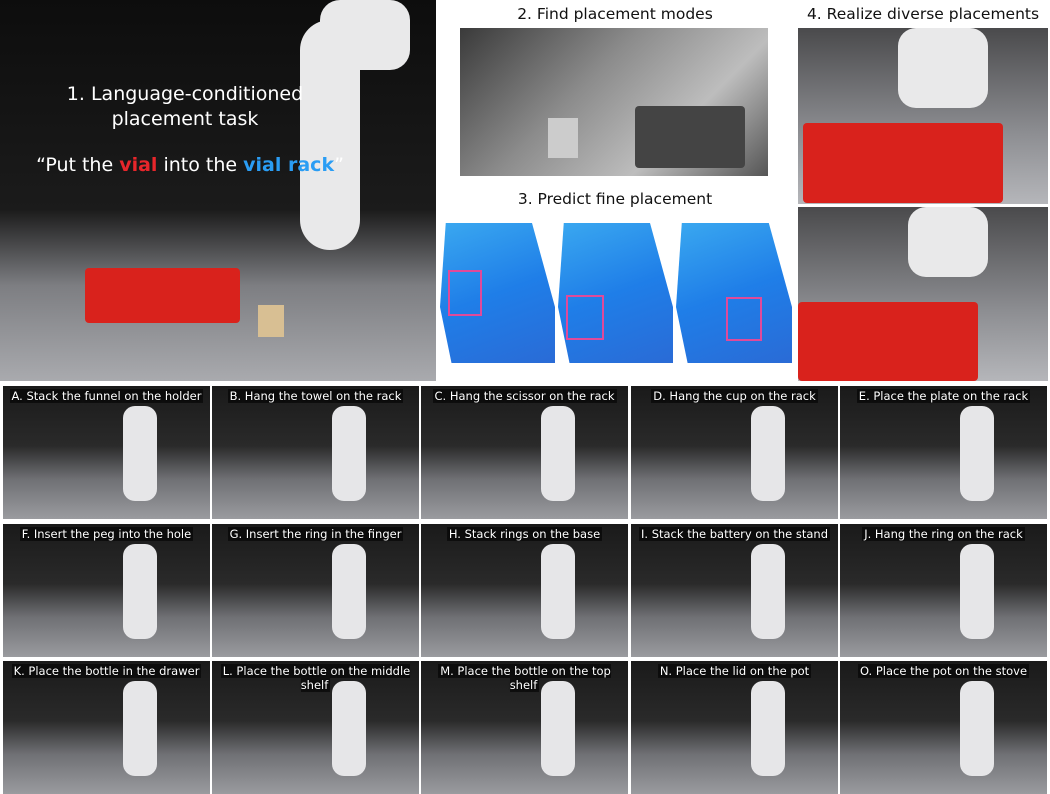  Describe the element at coordinates (185, 119) in the screenshot. I see `title-line-2: placement task` at that location.